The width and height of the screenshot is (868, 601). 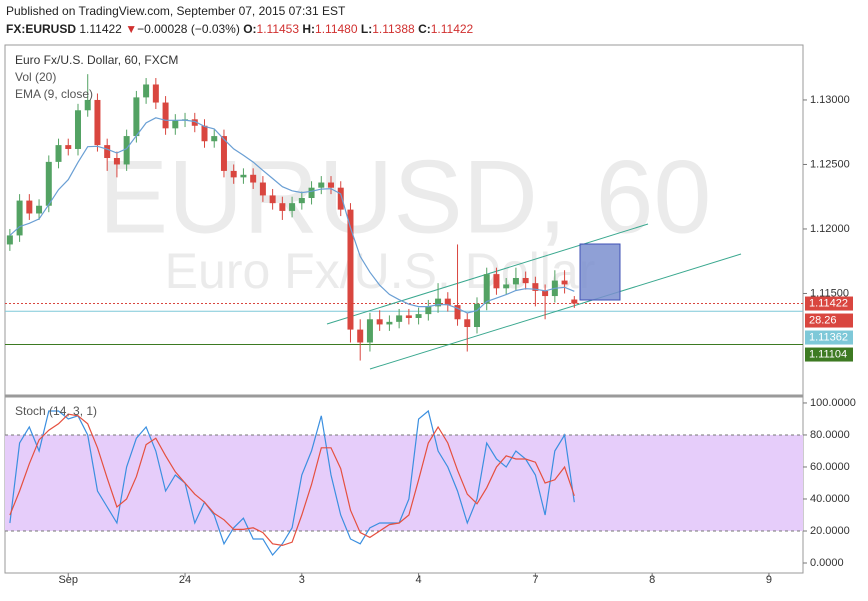 I want to click on y-tick-label: 40.0000, so click(x=830, y=499).